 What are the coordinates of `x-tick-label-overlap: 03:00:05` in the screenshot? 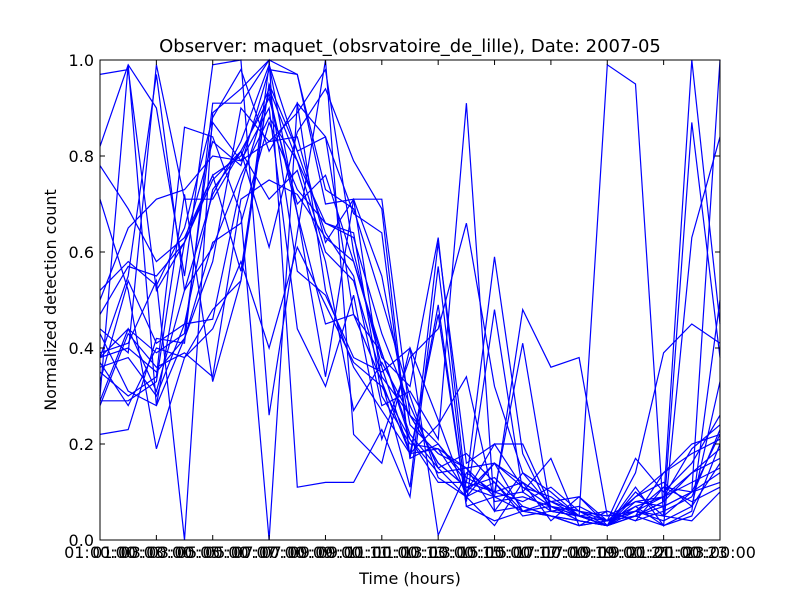 It's located at (185, 552).